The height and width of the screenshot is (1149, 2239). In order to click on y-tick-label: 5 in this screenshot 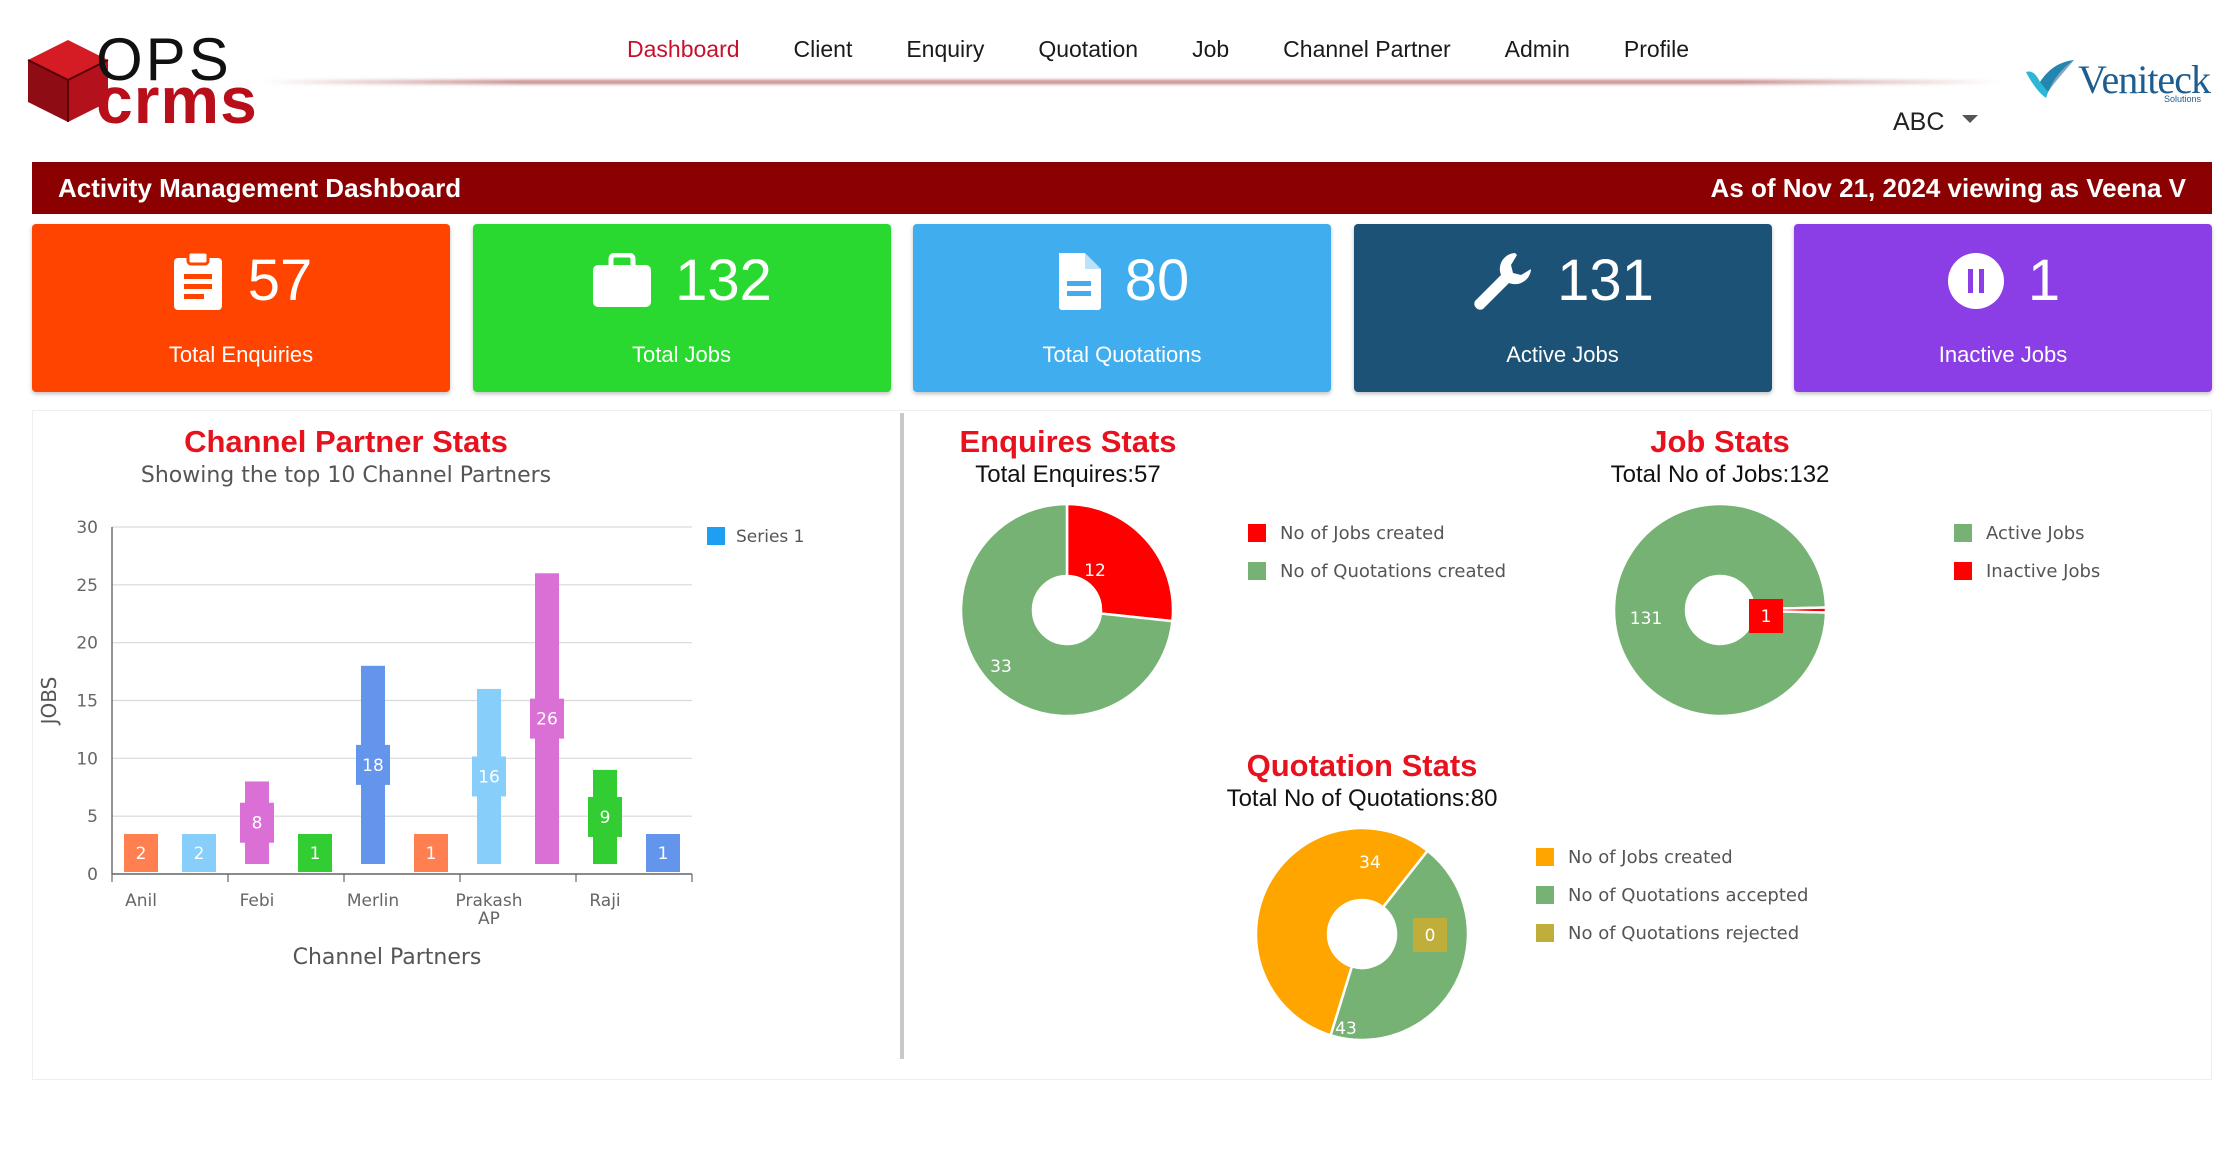, I will do `click(92, 817)`.